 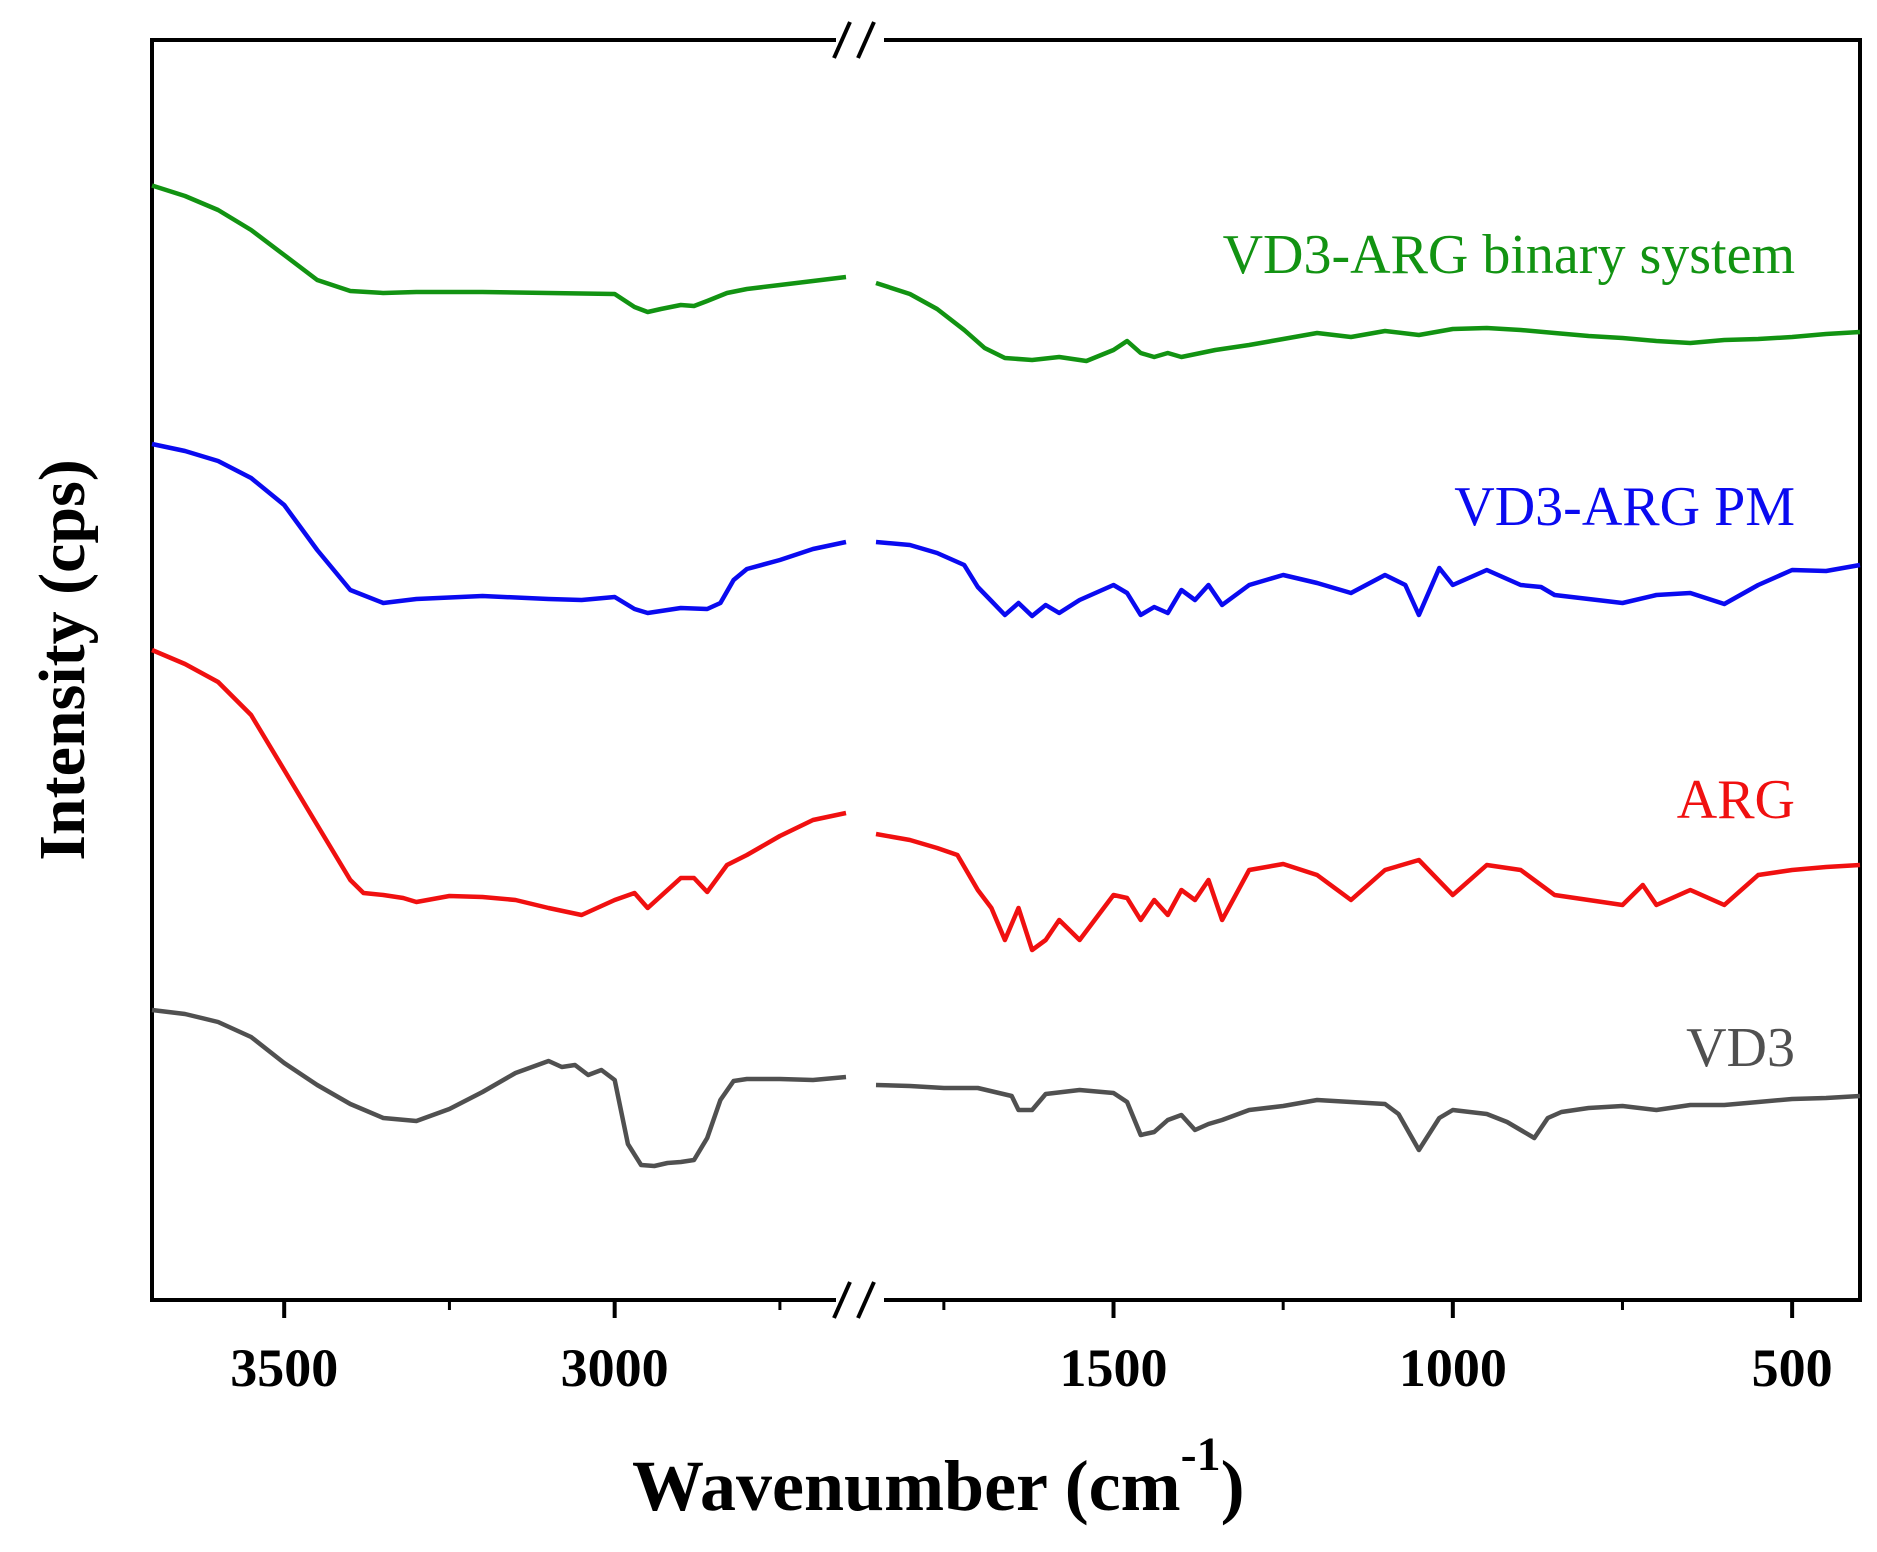 I want to click on series-line-arg-seg1, so click(x=1368, y=892).